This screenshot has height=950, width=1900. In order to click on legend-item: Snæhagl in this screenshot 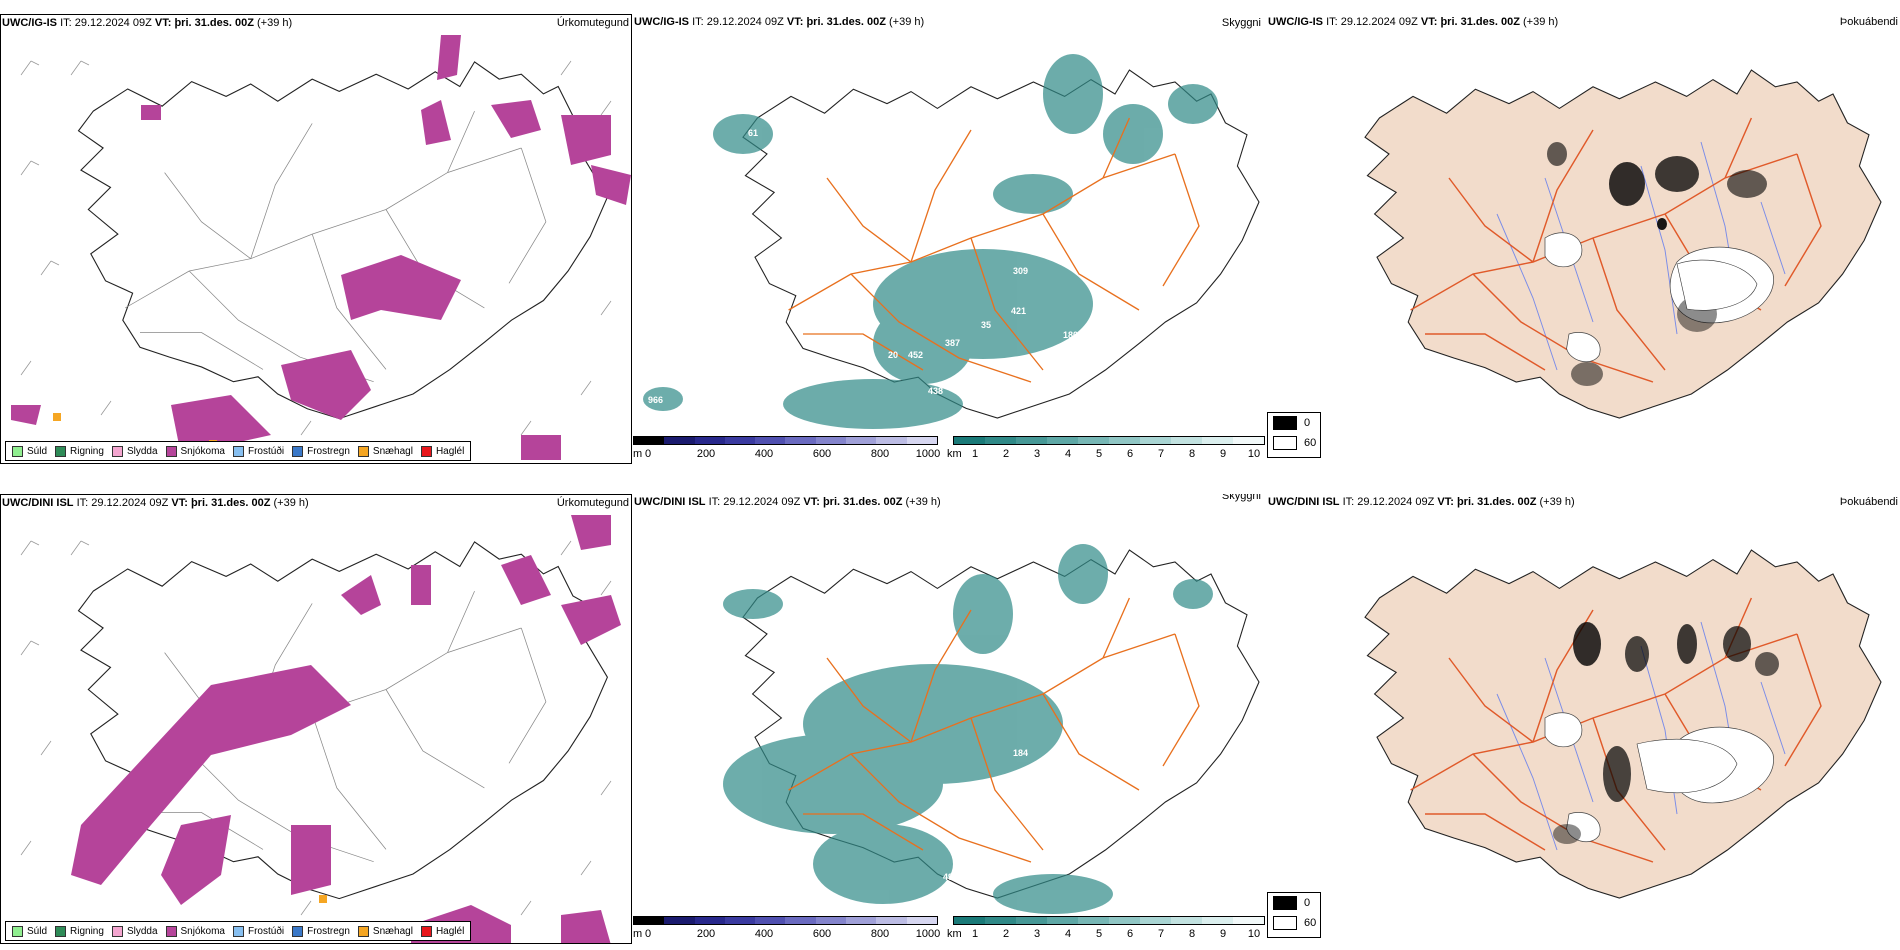, I will do `click(385, 931)`.